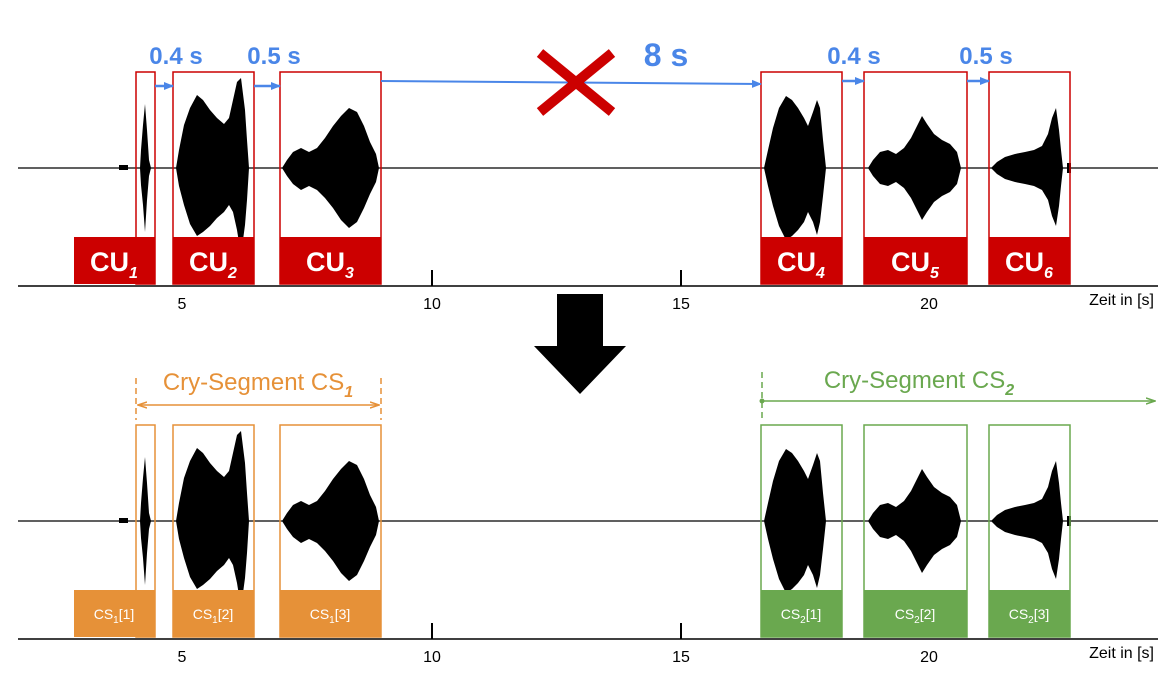 Image resolution: width=1170 pixels, height=675 pixels. Describe the element at coordinates (175, 56) in the screenshot. I see `gap-label-1: 0.4 s` at that location.